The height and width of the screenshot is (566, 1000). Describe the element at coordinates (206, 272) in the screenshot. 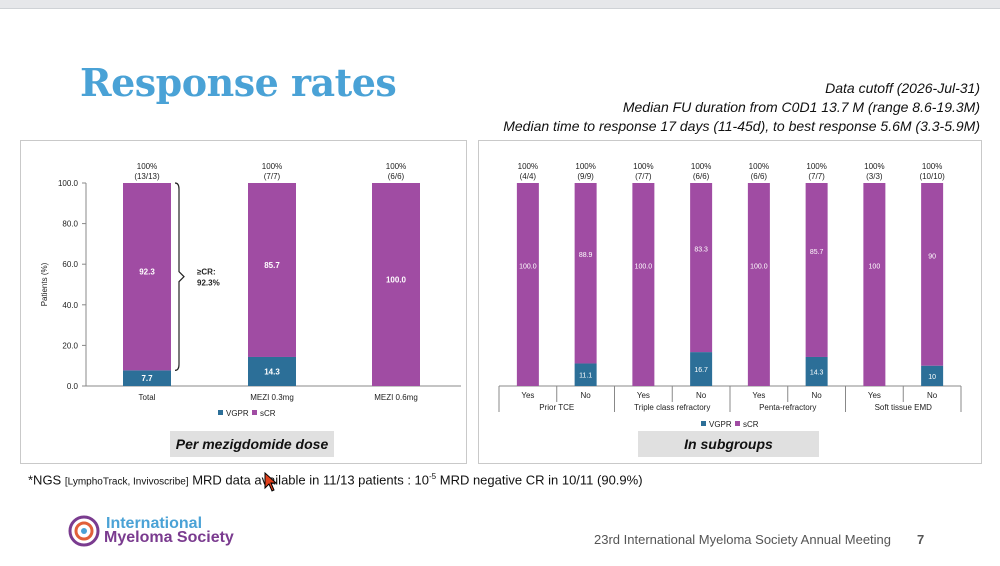

I see `cr-annotation-label: ≥CR:` at that location.